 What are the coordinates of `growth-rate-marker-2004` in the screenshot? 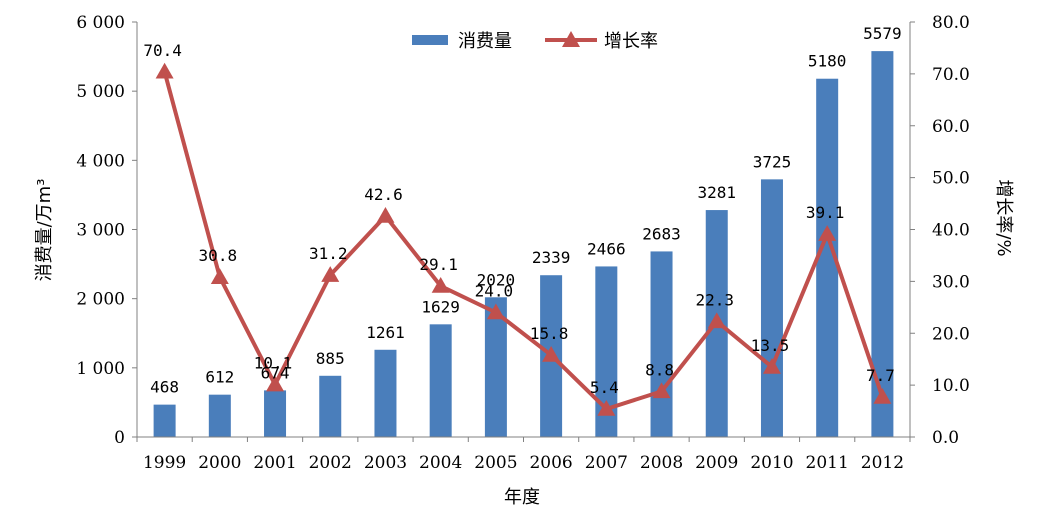 It's located at (440, 285).